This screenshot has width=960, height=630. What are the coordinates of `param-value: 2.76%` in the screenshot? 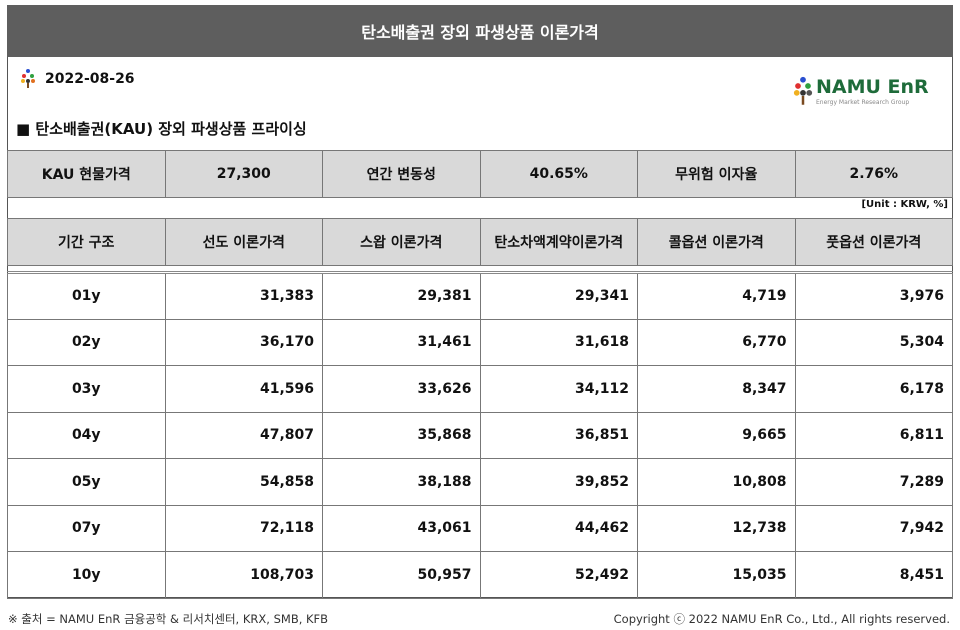 It's located at (873, 174).